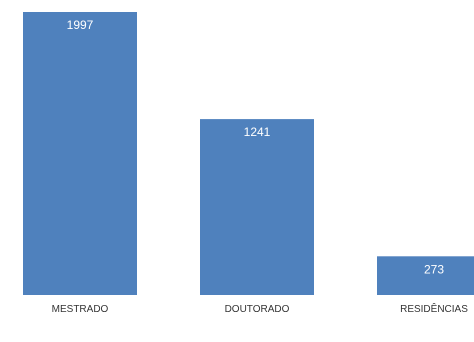  I want to click on bar-doutorado, so click(257, 207).